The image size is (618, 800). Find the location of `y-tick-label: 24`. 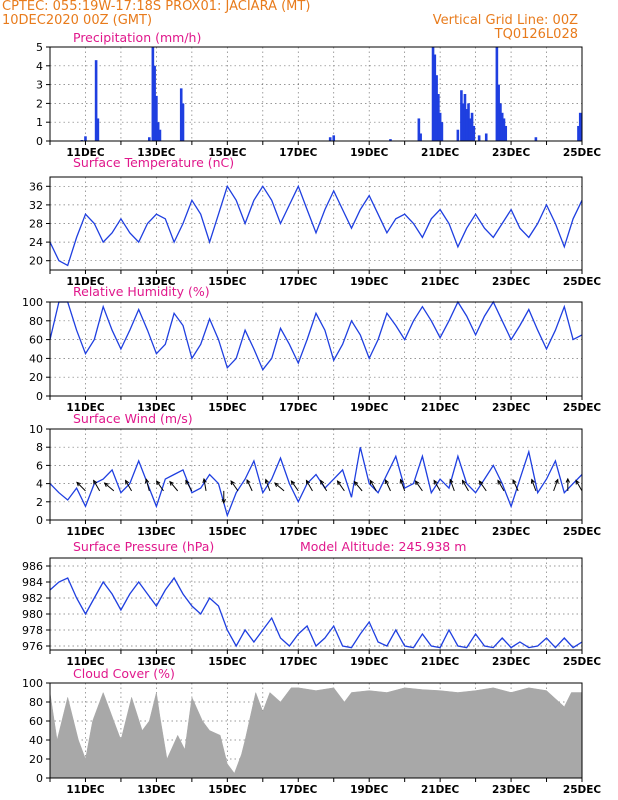

y-tick-label: 24 is located at coordinates (36, 242).